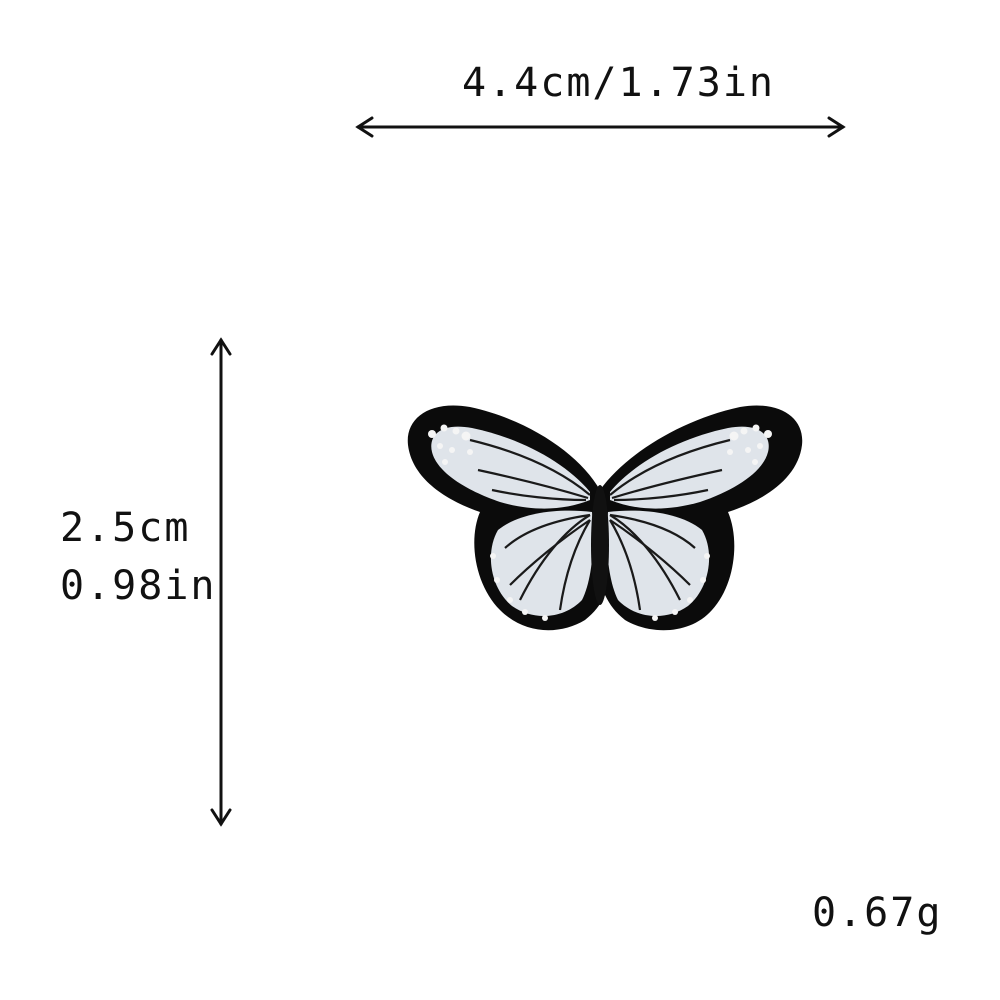 This screenshot has height=1000, width=1000. What do you see at coordinates (618, 83) in the screenshot?
I see `width-measurement-label: 4.4cm/1.73in` at bounding box center [618, 83].